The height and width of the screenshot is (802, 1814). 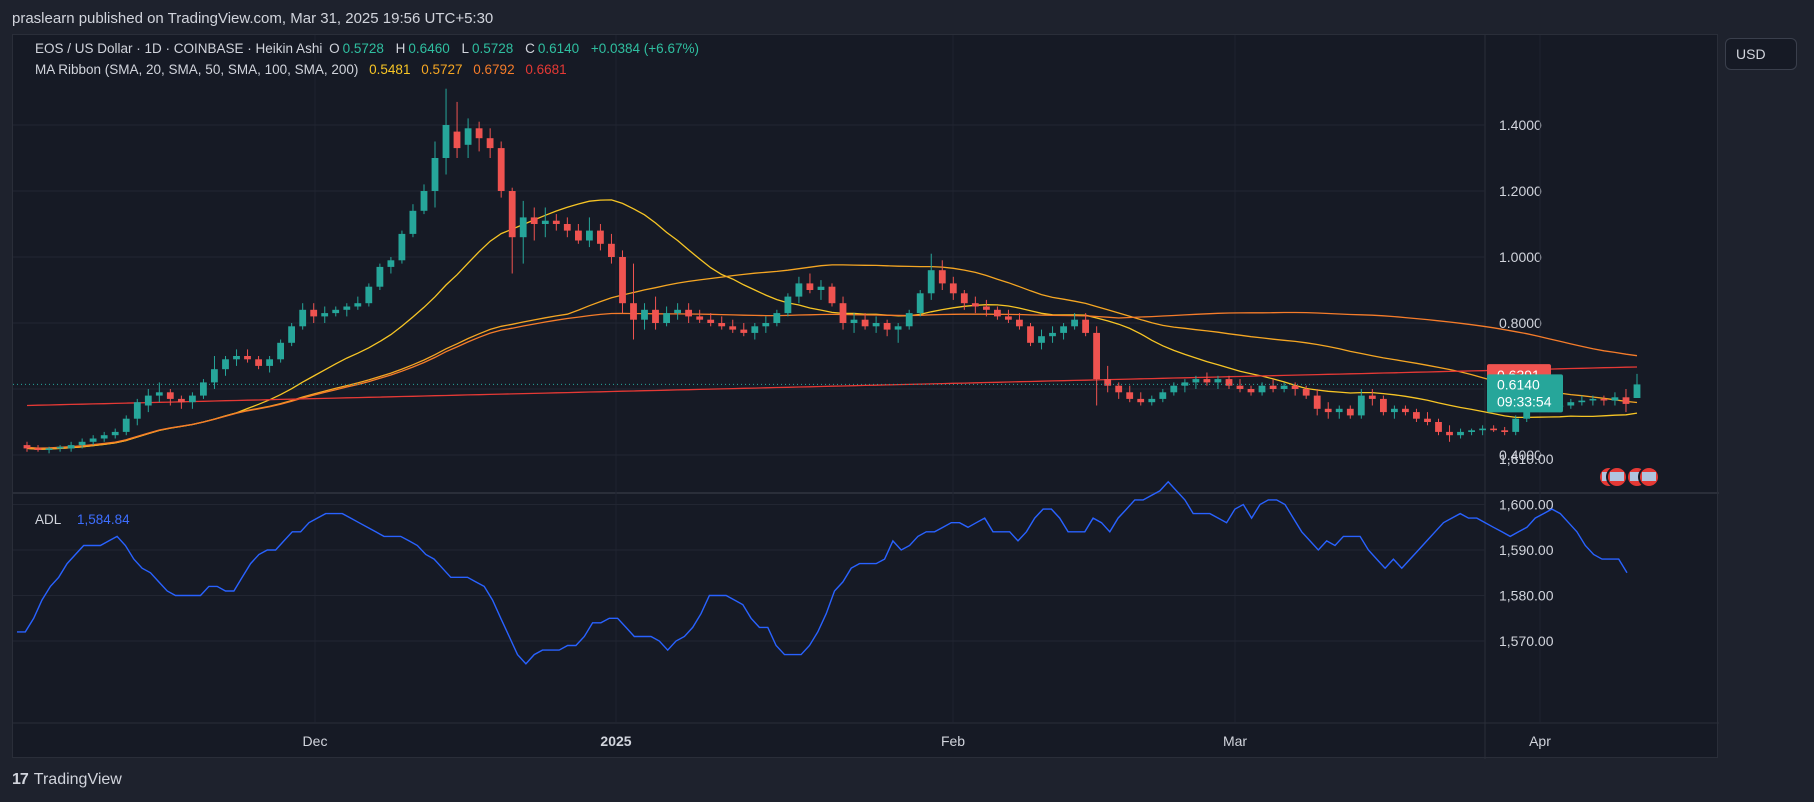 What do you see at coordinates (1235, 741) in the screenshot?
I see `time-tick-label: Mar` at bounding box center [1235, 741].